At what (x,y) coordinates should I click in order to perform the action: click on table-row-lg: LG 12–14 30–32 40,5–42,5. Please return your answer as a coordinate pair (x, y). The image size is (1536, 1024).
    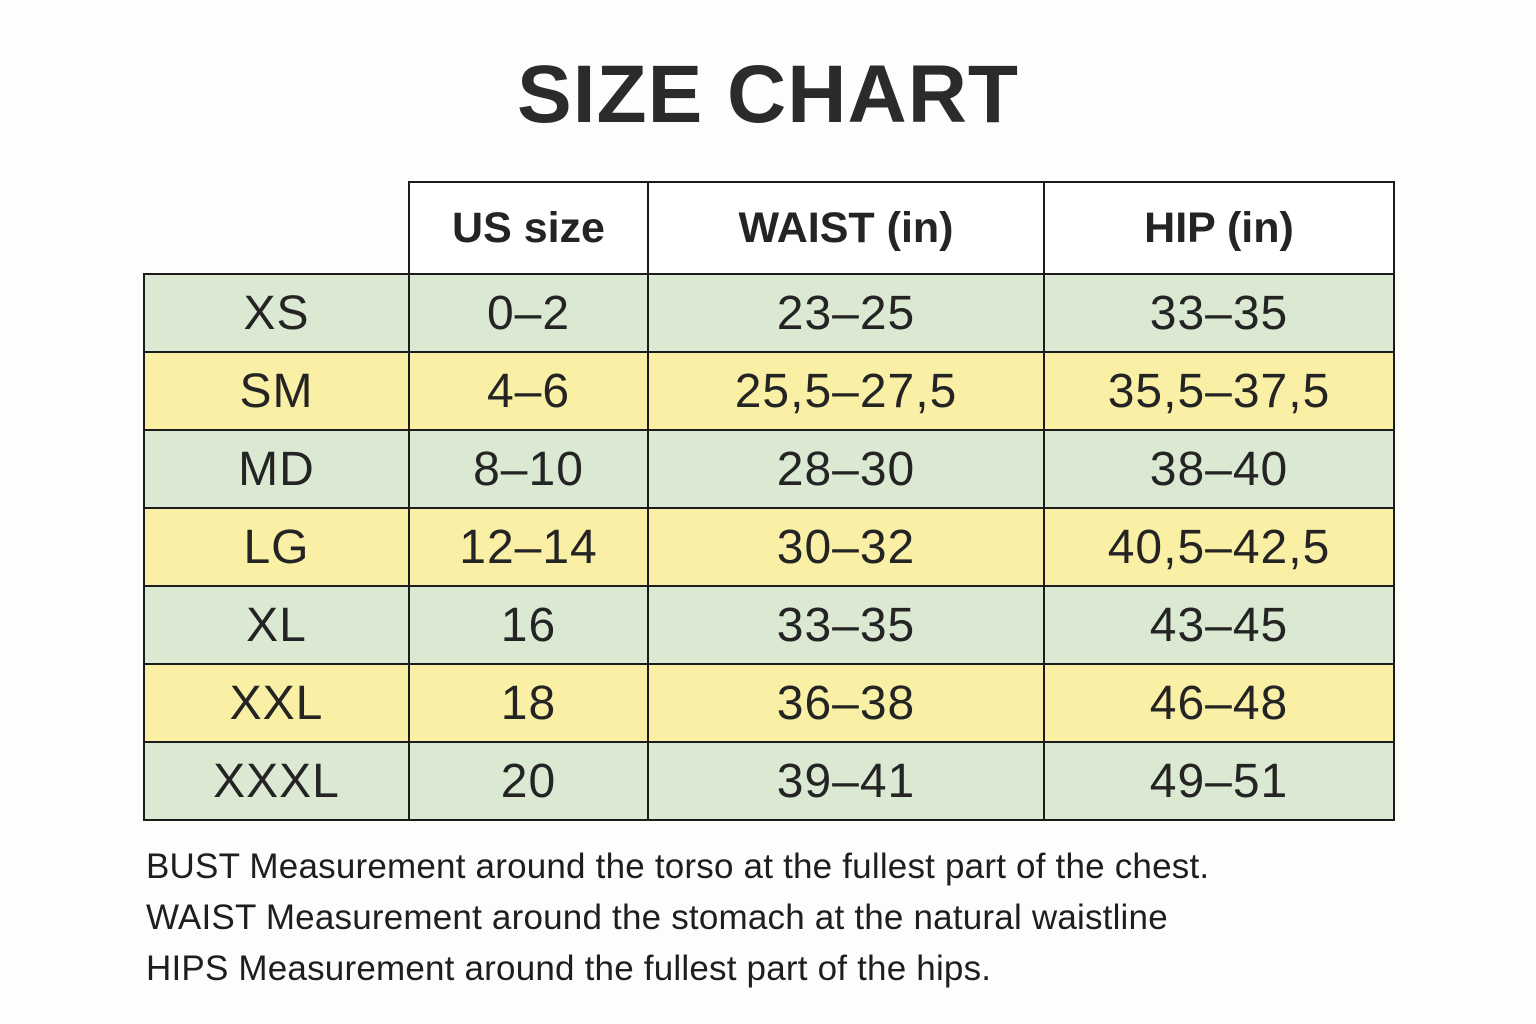
    Looking at the image, I should click on (769, 547).